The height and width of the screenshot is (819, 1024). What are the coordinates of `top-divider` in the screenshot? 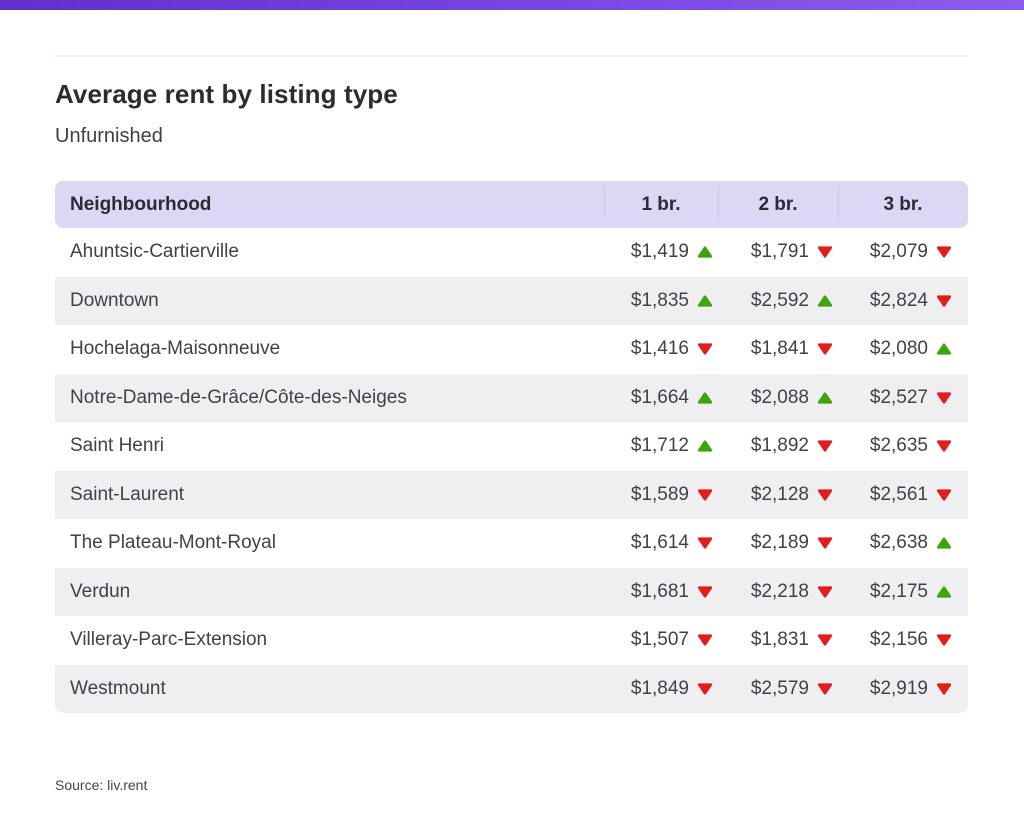 It's located at (511, 56).